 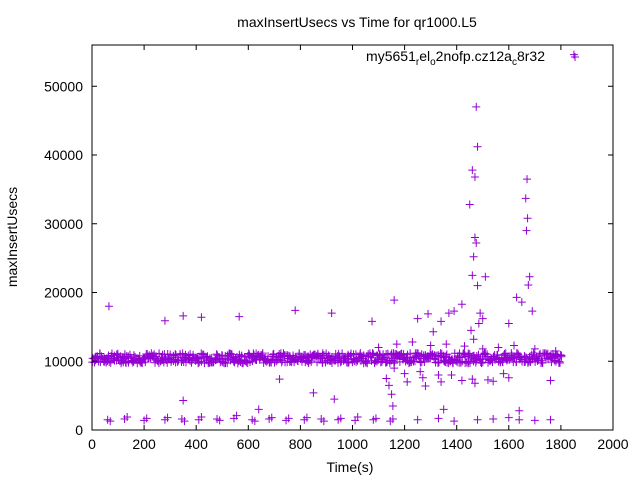 I want to click on chart-title: maxInsertUsecs vs Time for qr1000.L5, so click(x=357, y=22).